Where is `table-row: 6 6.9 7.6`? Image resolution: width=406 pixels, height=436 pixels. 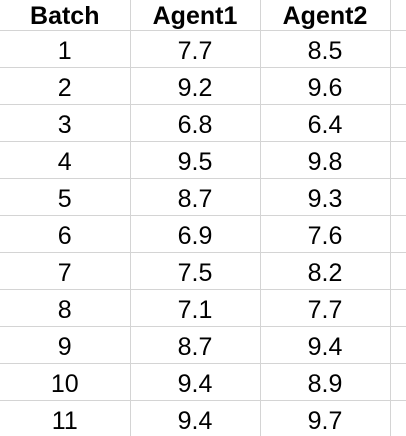 table-row: 6 6.9 7.6 is located at coordinates (203, 234).